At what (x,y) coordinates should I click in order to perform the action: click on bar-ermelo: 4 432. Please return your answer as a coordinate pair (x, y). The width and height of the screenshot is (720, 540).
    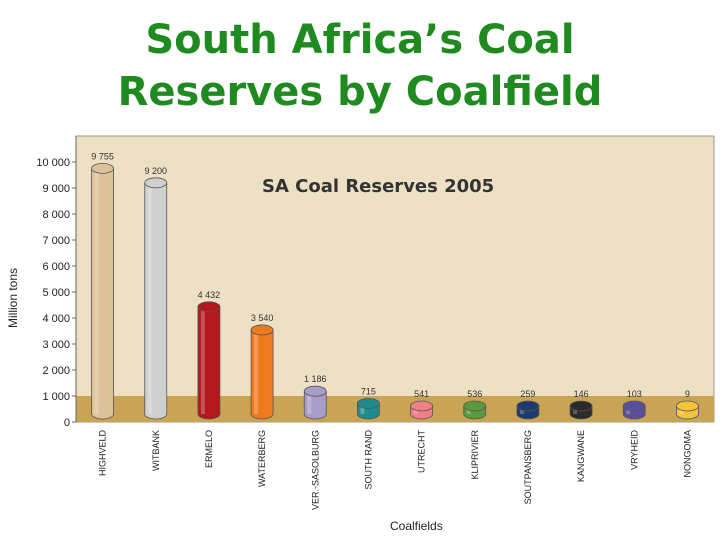
    Looking at the image, I should click on (209, 355).